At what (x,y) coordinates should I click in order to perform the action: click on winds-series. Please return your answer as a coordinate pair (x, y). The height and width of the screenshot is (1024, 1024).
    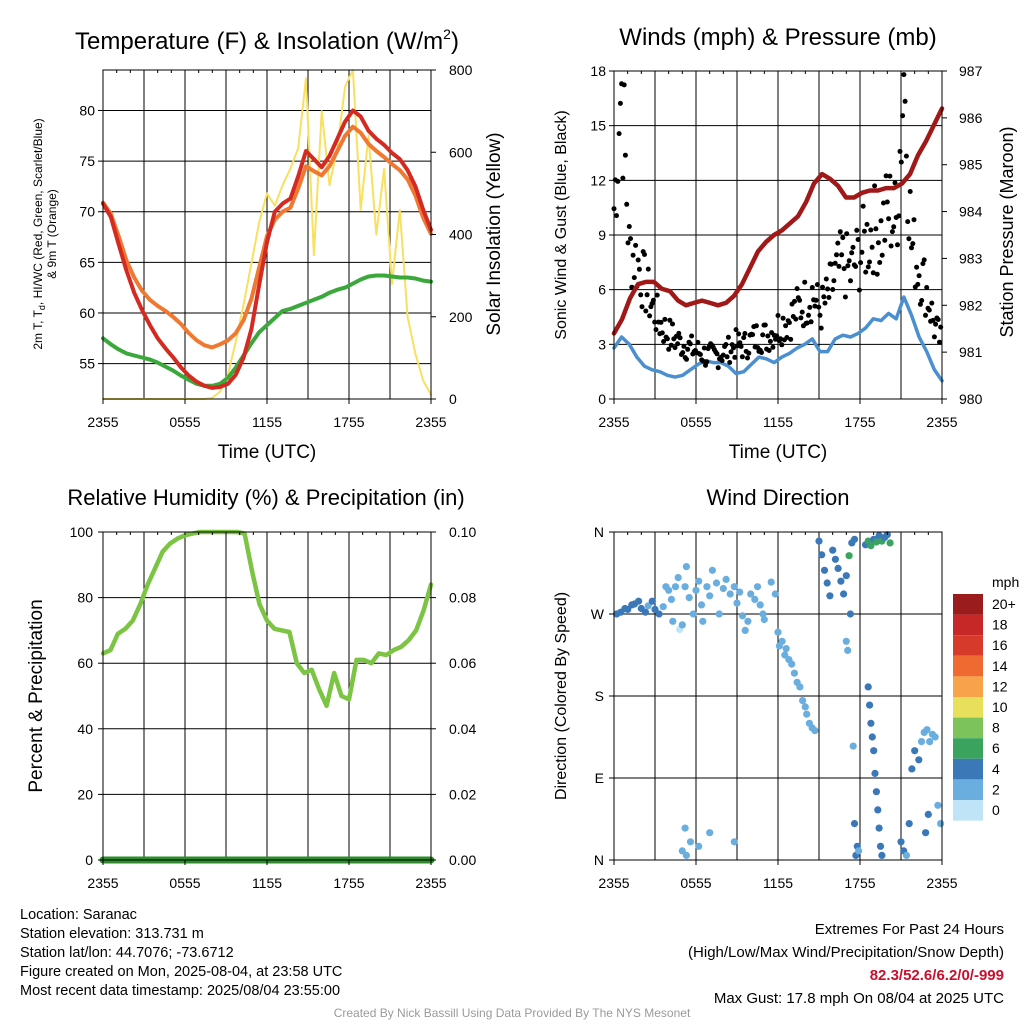
    Looking at the image, I should click on (778, 227).